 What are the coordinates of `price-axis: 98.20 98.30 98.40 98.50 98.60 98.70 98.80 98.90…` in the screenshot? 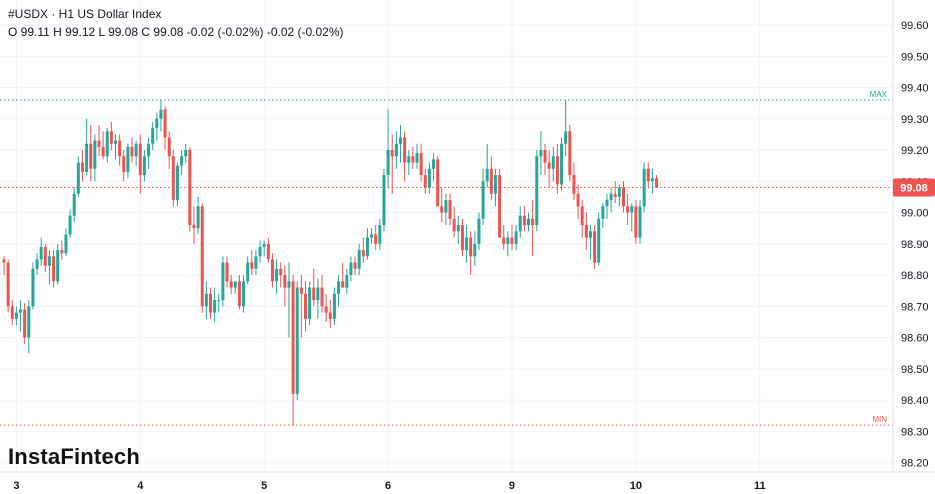 It's located at (913, 236).